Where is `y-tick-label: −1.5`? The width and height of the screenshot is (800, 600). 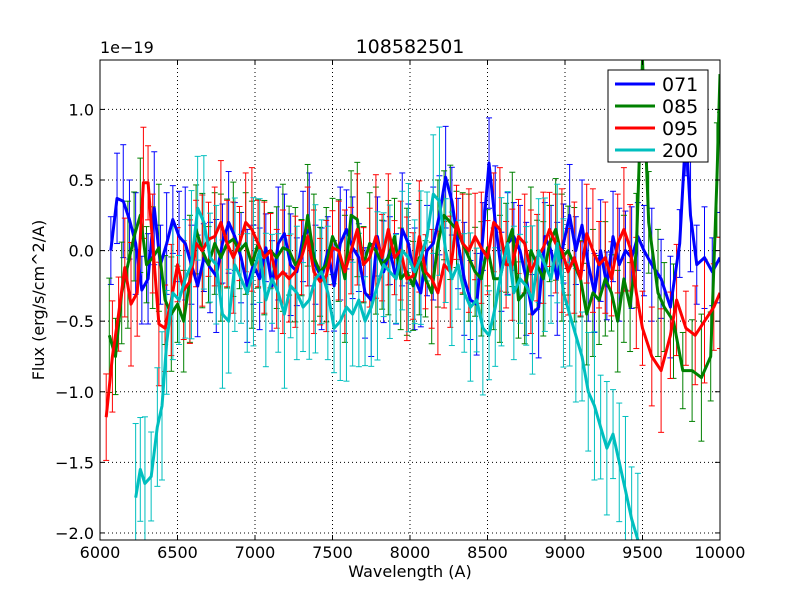
y-tick-label: −1.5 is located at coordinates (74, 462).